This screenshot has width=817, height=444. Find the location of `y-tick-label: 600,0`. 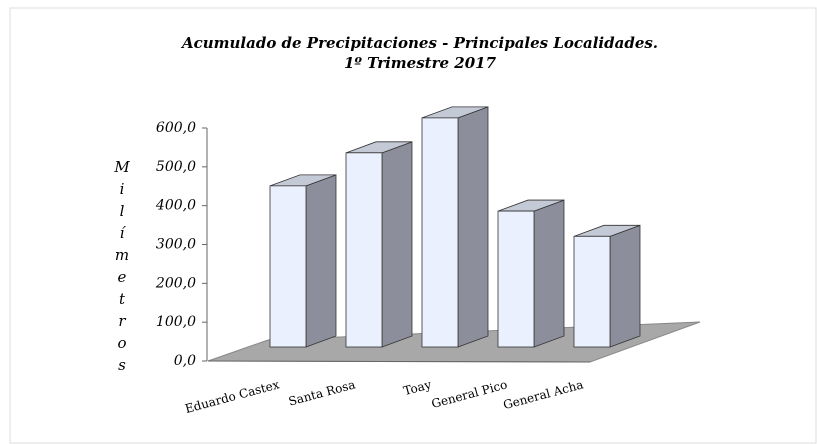

y-tick-label: 600,0 is located at coordinates (176, 128).